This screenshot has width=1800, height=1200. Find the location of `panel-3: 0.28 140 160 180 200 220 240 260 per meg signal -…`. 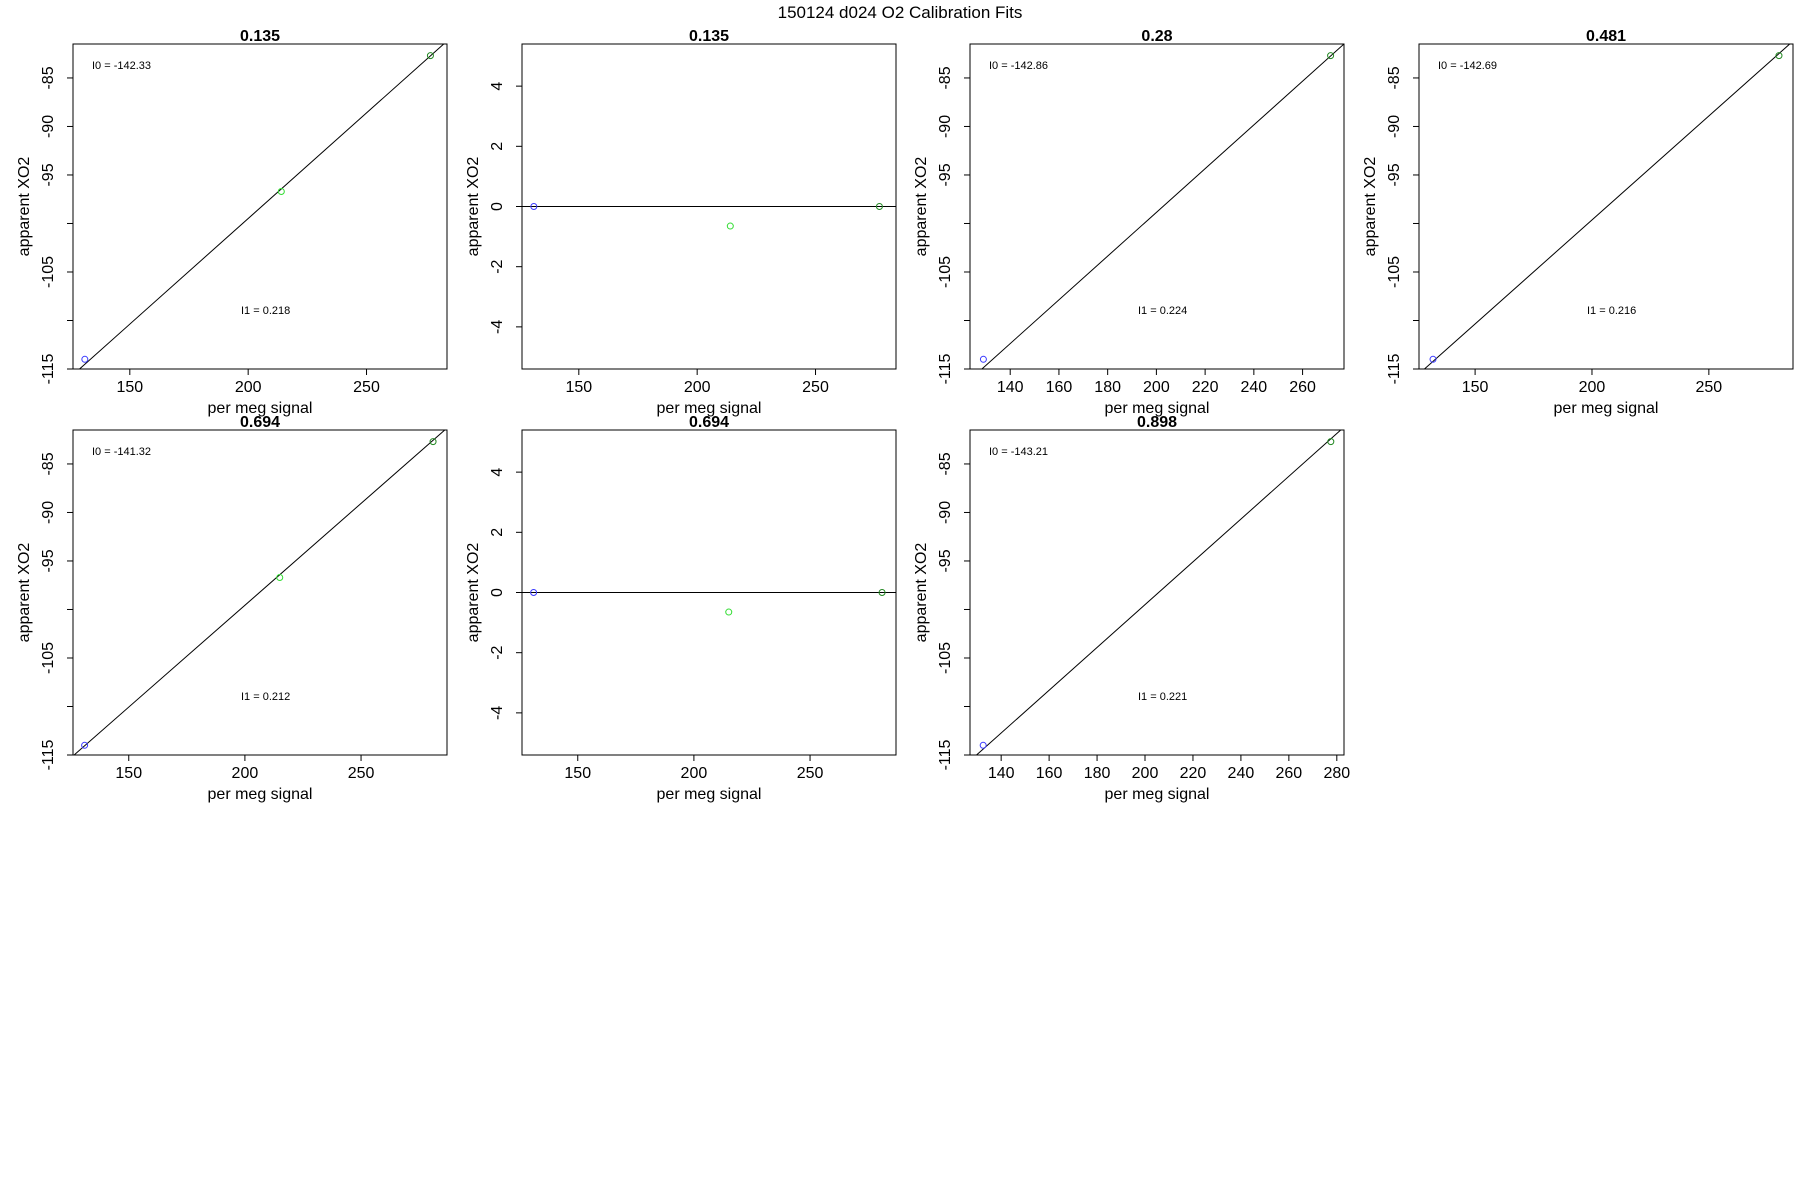

panel-3: 0.28 140 160 180 200 220 240 260 per meg signal -… is located at coordinates (1129, 222).